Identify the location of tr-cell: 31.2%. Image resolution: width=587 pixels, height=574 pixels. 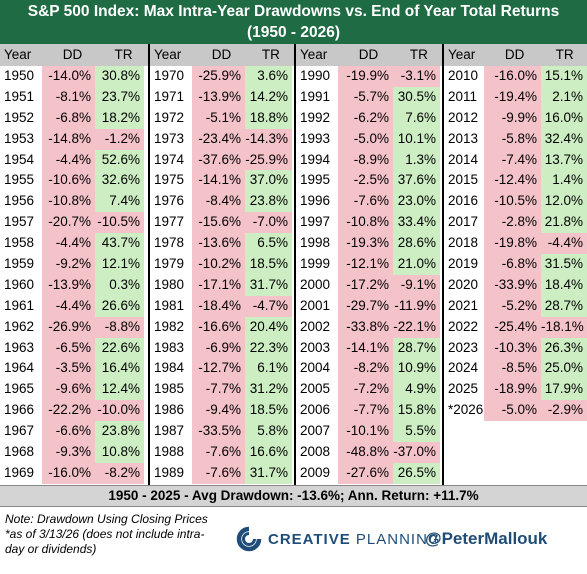
(268, 390).